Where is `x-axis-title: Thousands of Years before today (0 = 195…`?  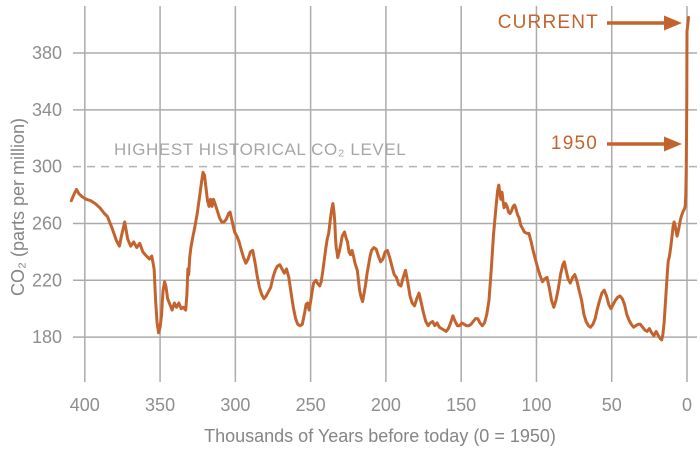 x-axis-title: Thousands of Years before today (0 = 195… is located at coordinates (380, 436).